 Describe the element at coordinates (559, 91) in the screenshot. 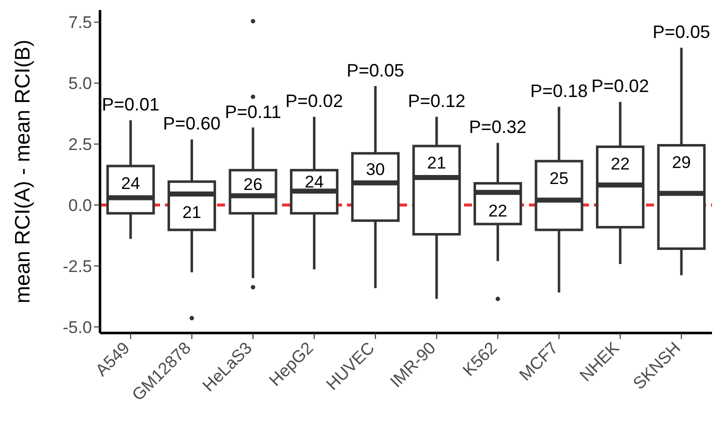

I see `annotation: P=0.18` at that location.